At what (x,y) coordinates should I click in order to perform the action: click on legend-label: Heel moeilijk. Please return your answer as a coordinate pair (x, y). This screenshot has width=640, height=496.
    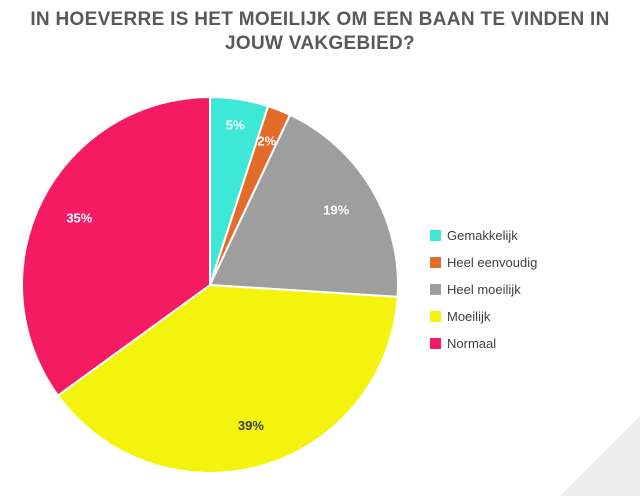
    Looking at the image, I should click on (484, 289).